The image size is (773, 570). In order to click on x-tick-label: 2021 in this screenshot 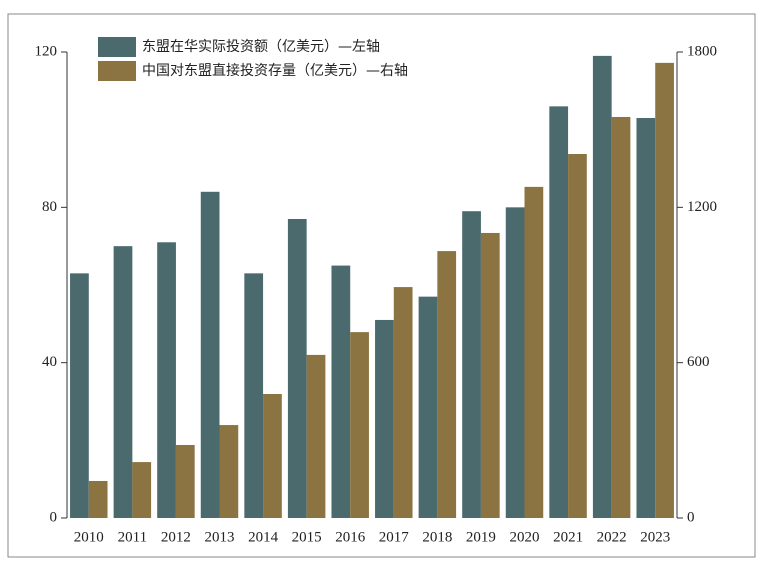, I will do `click(568, 537)`.